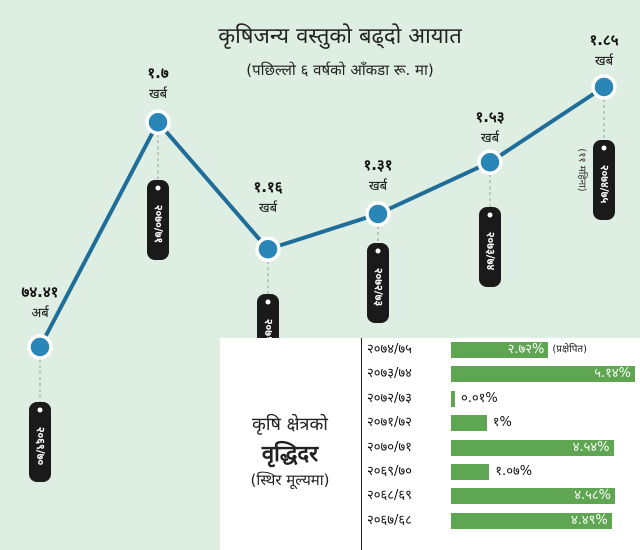  Describe the element at coordinates (377, 165) in the screenshot. I see `value-label: १.३१` at that location.